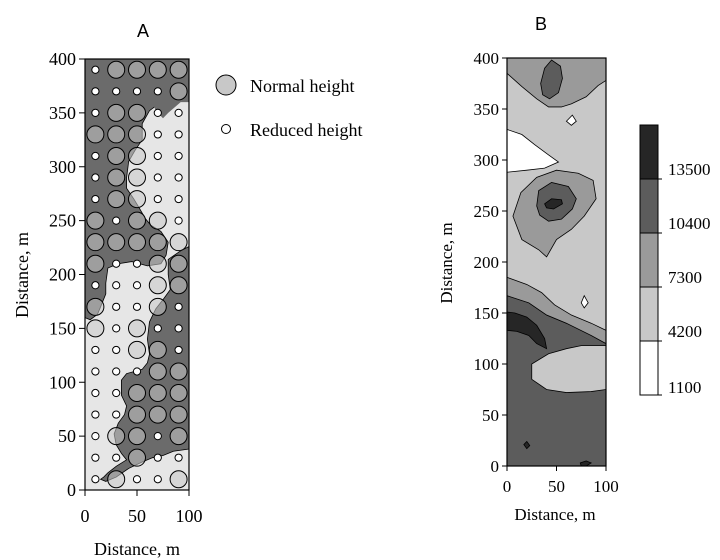 This screenshot has height=560, width=720. I want to click on panel-b-xtick-label: 50, so click(556, 486).